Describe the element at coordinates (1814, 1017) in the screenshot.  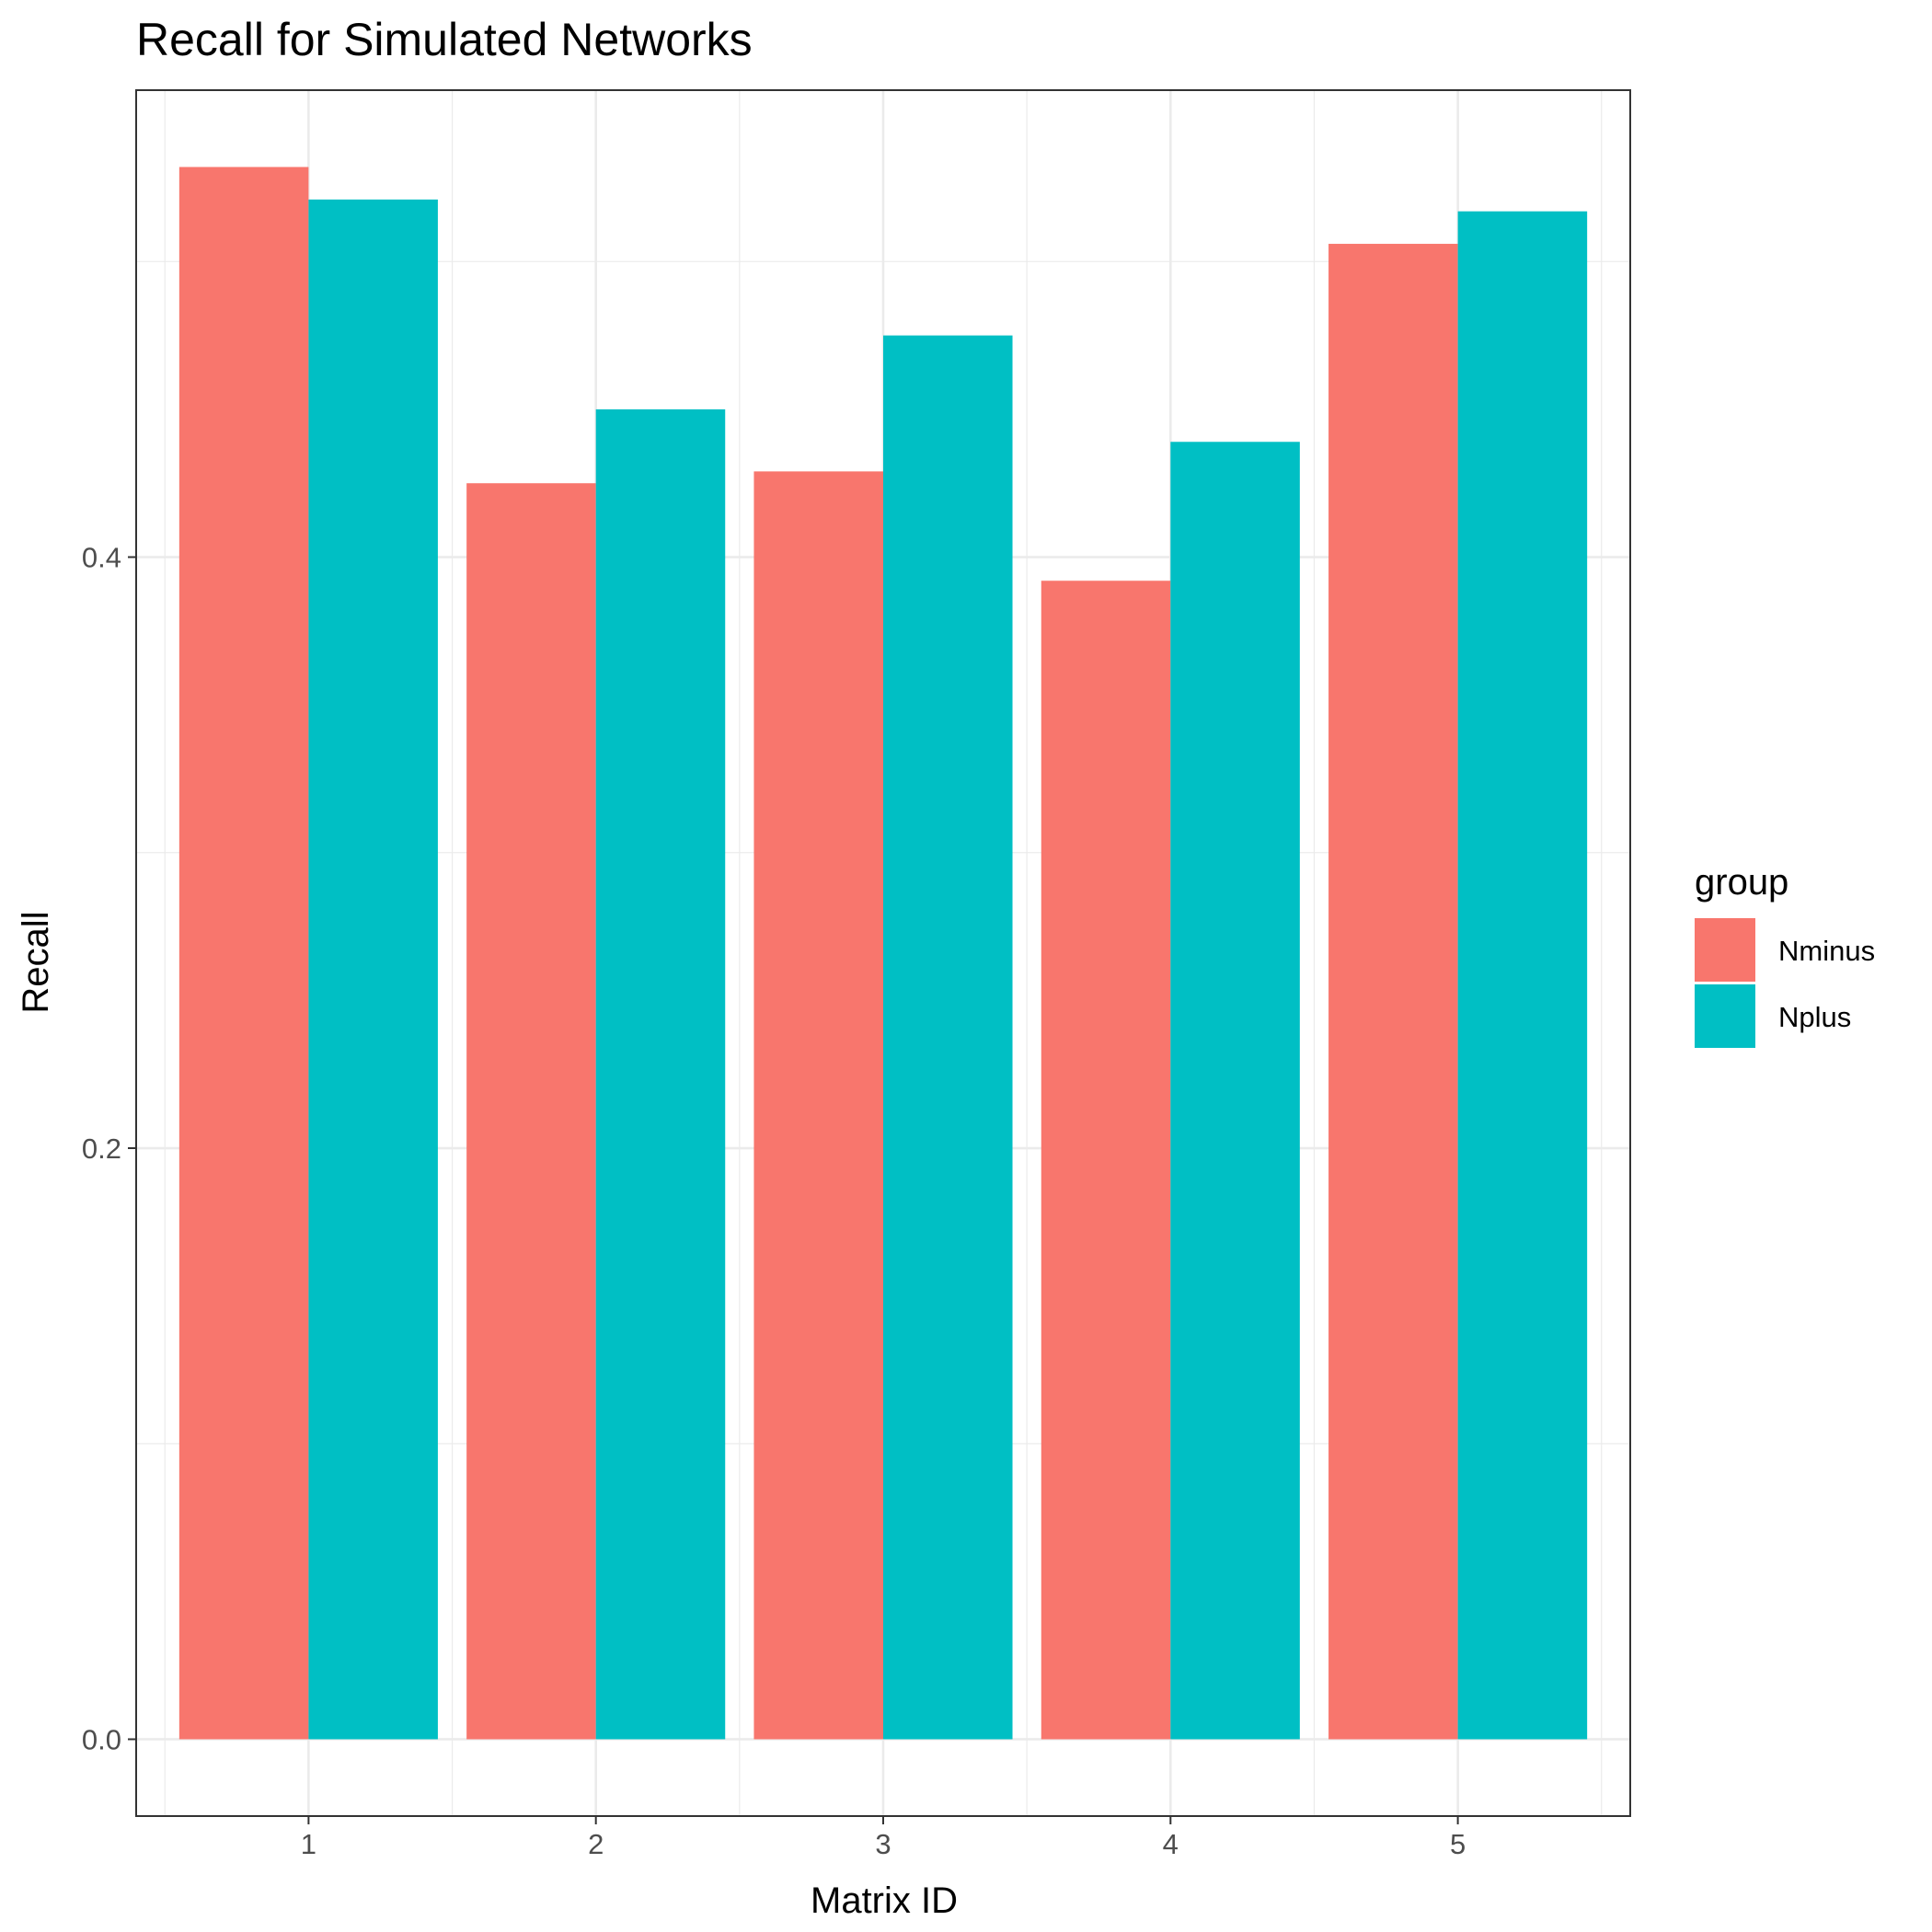
I see `legend-label-nplus: Nplus` at that location.